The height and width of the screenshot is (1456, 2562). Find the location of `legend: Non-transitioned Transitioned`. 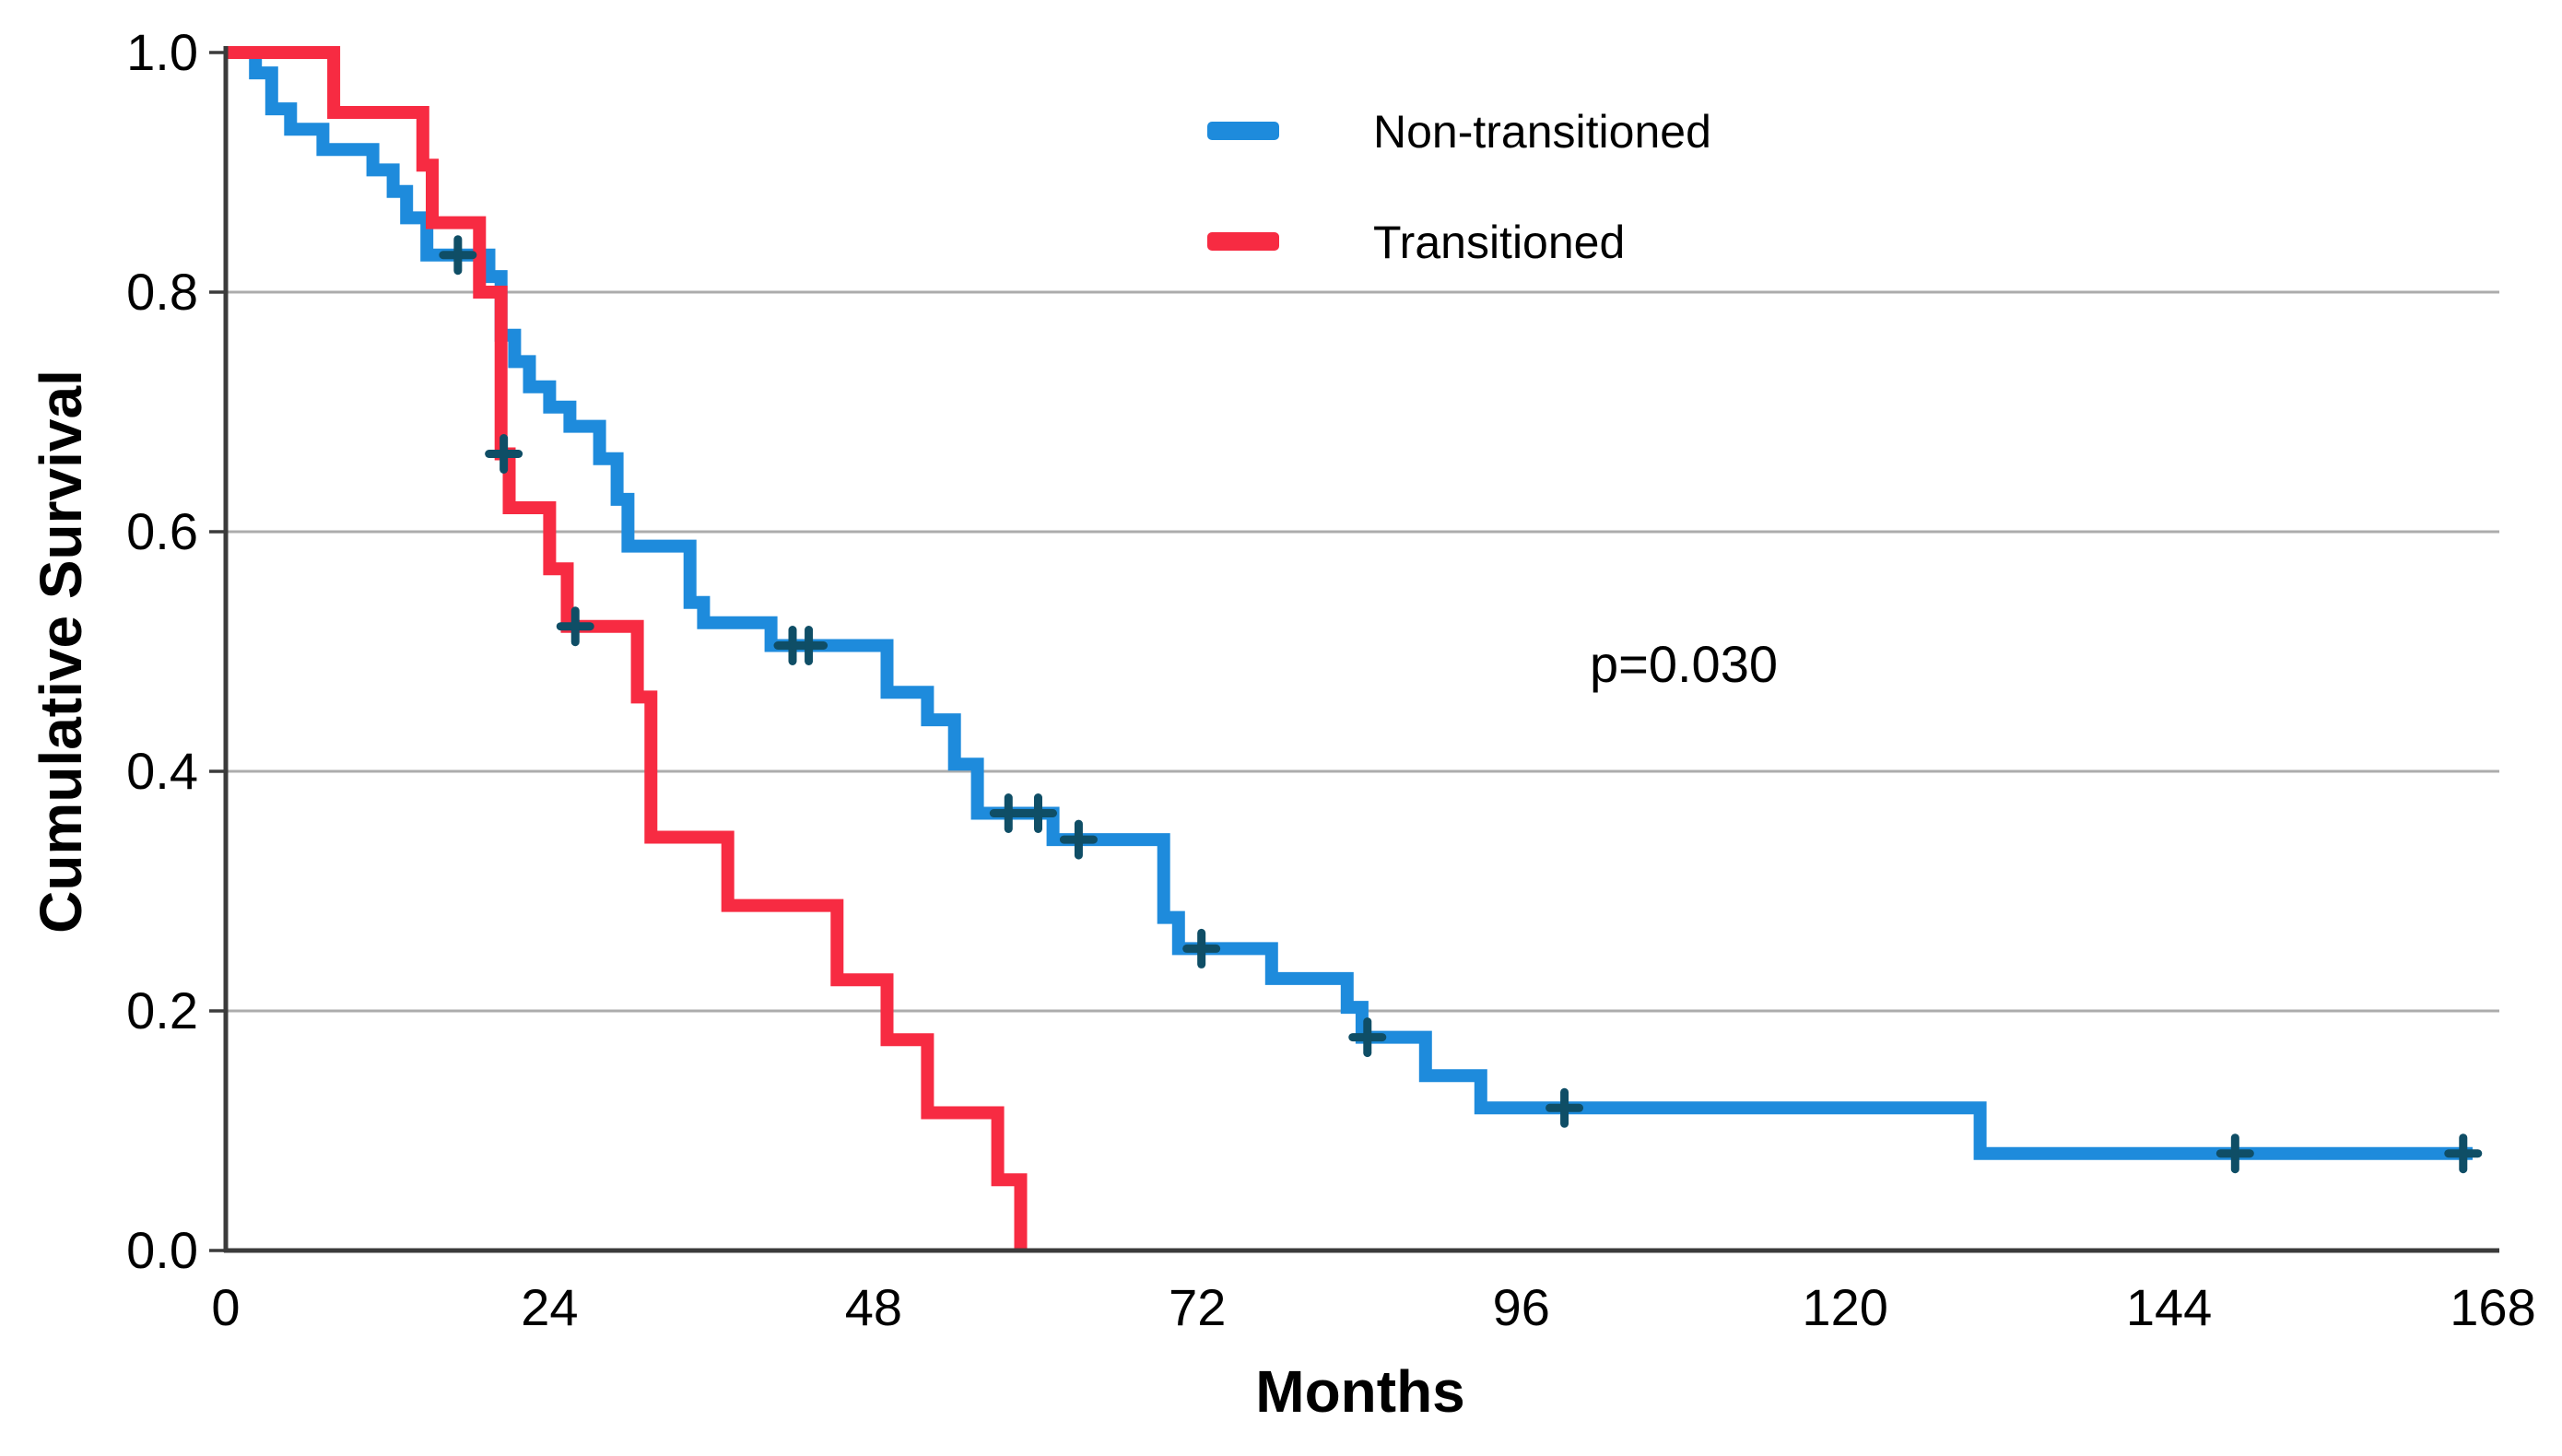

legend: Non-transitioned Transitioned is located at coordinates (1459, 187).